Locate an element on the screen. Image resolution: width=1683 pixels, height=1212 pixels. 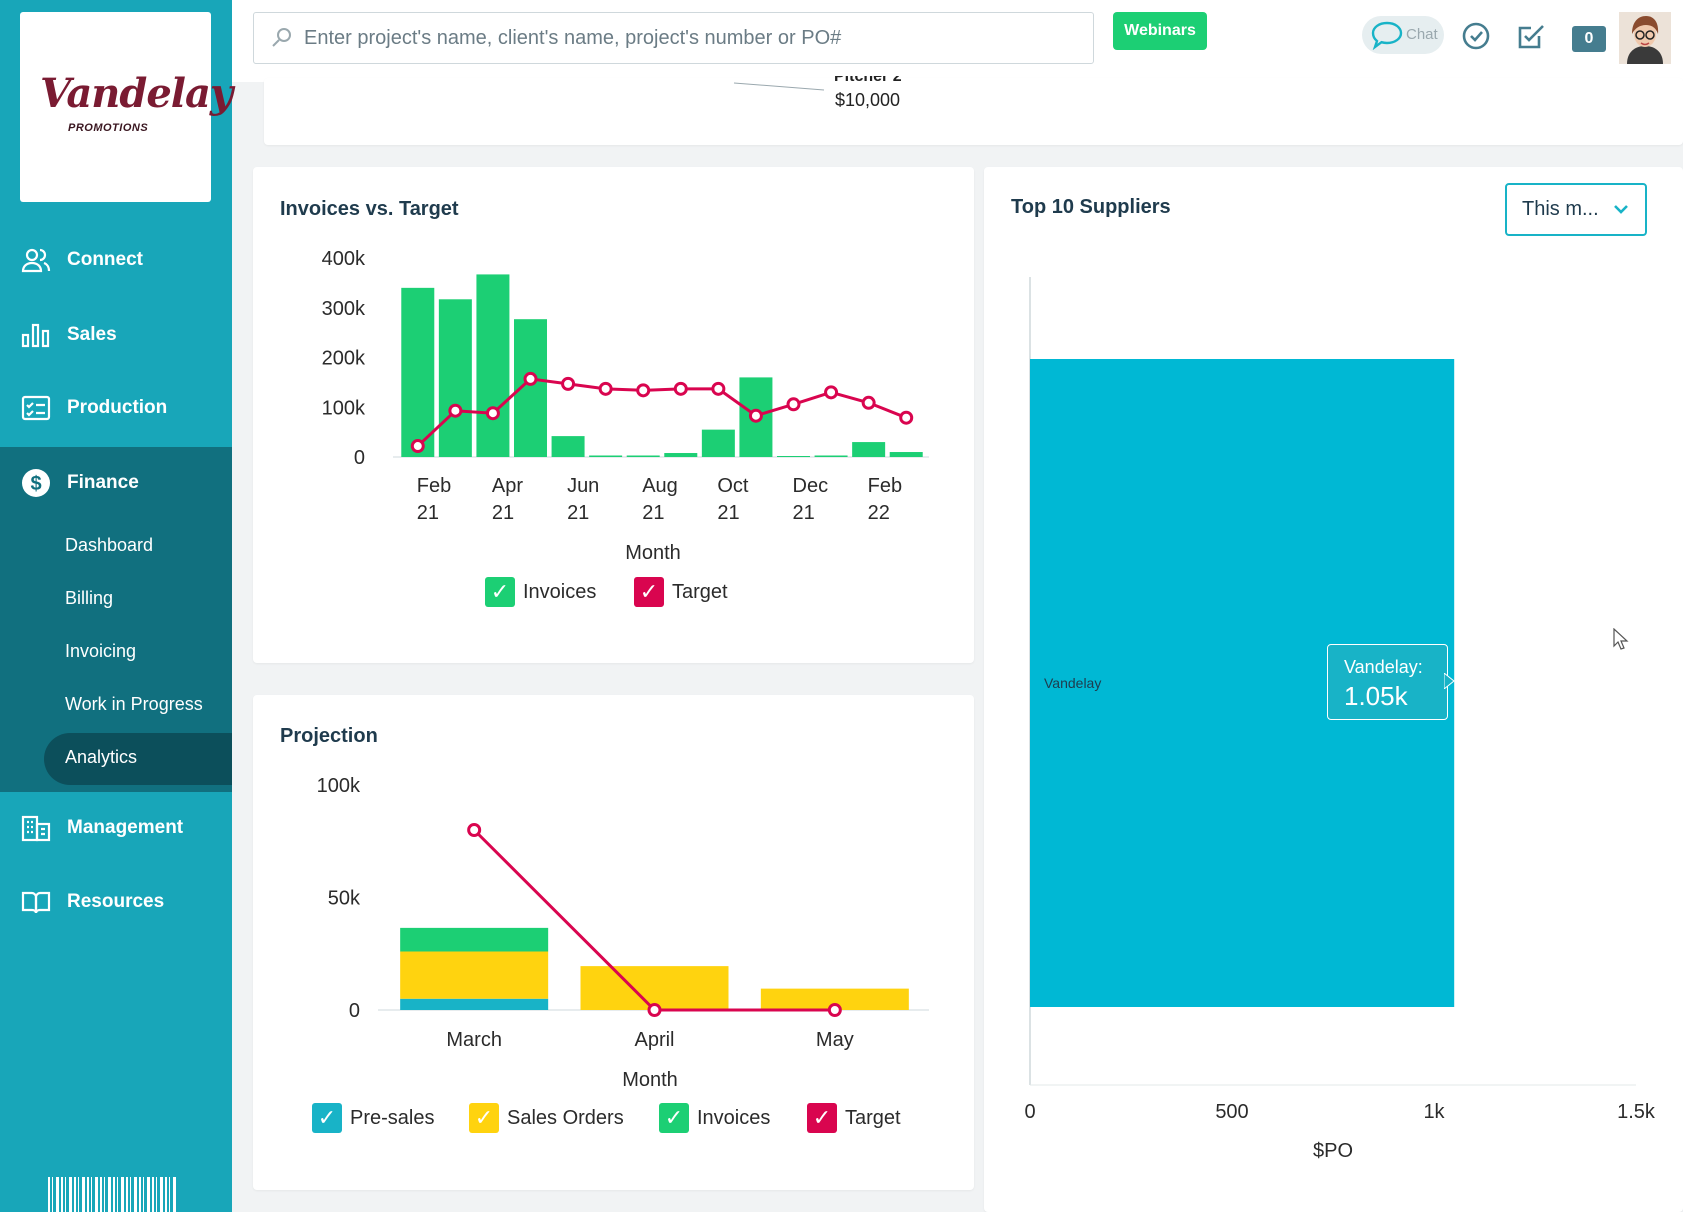
avatar is located at coordinates (1645, 38).